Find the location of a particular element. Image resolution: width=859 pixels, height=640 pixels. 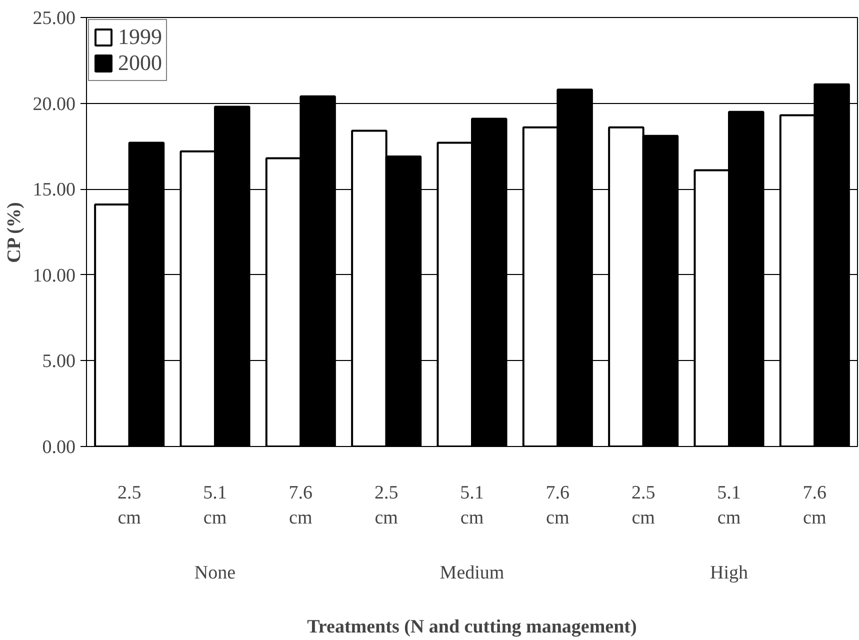

y-tick-label: 5.00 is located at coordinates (59, 361).